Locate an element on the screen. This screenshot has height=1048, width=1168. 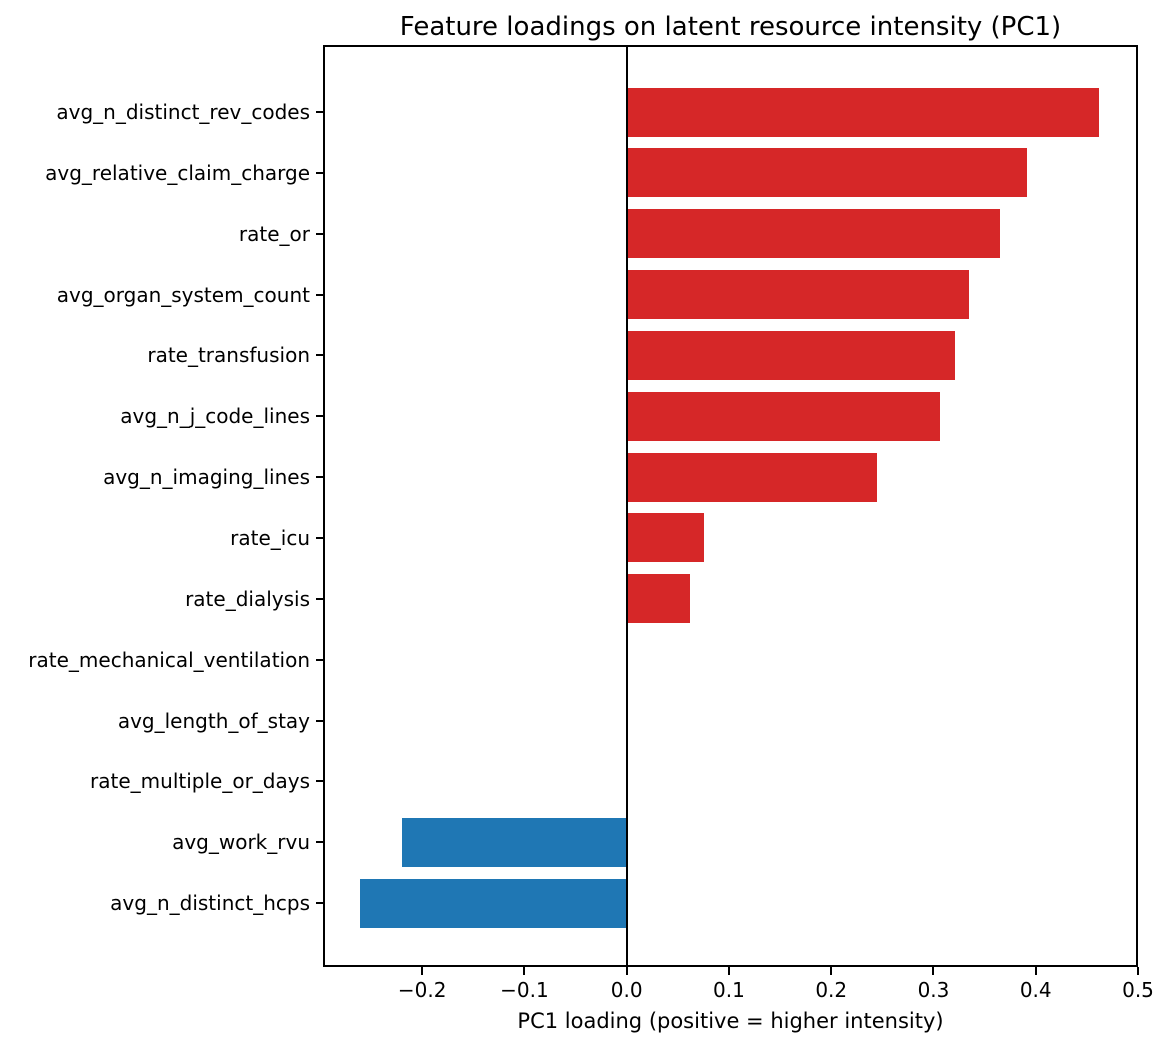
x-tick-label: 0.1 is located at coordinates (729, 990).